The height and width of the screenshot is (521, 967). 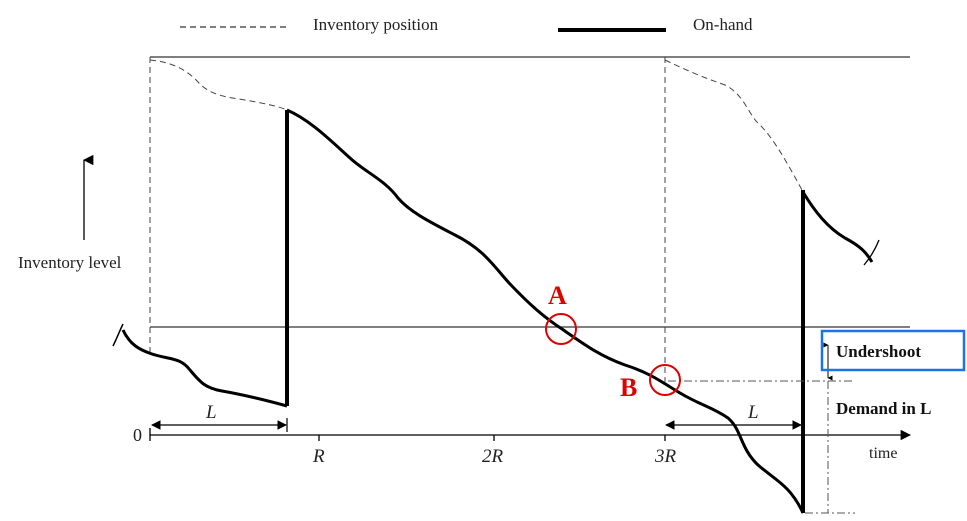 What do you see at coordinates (665, 456) in the screenshot?
I see `x-tick-label-3r: 3R` at bounding box center [665, 456].